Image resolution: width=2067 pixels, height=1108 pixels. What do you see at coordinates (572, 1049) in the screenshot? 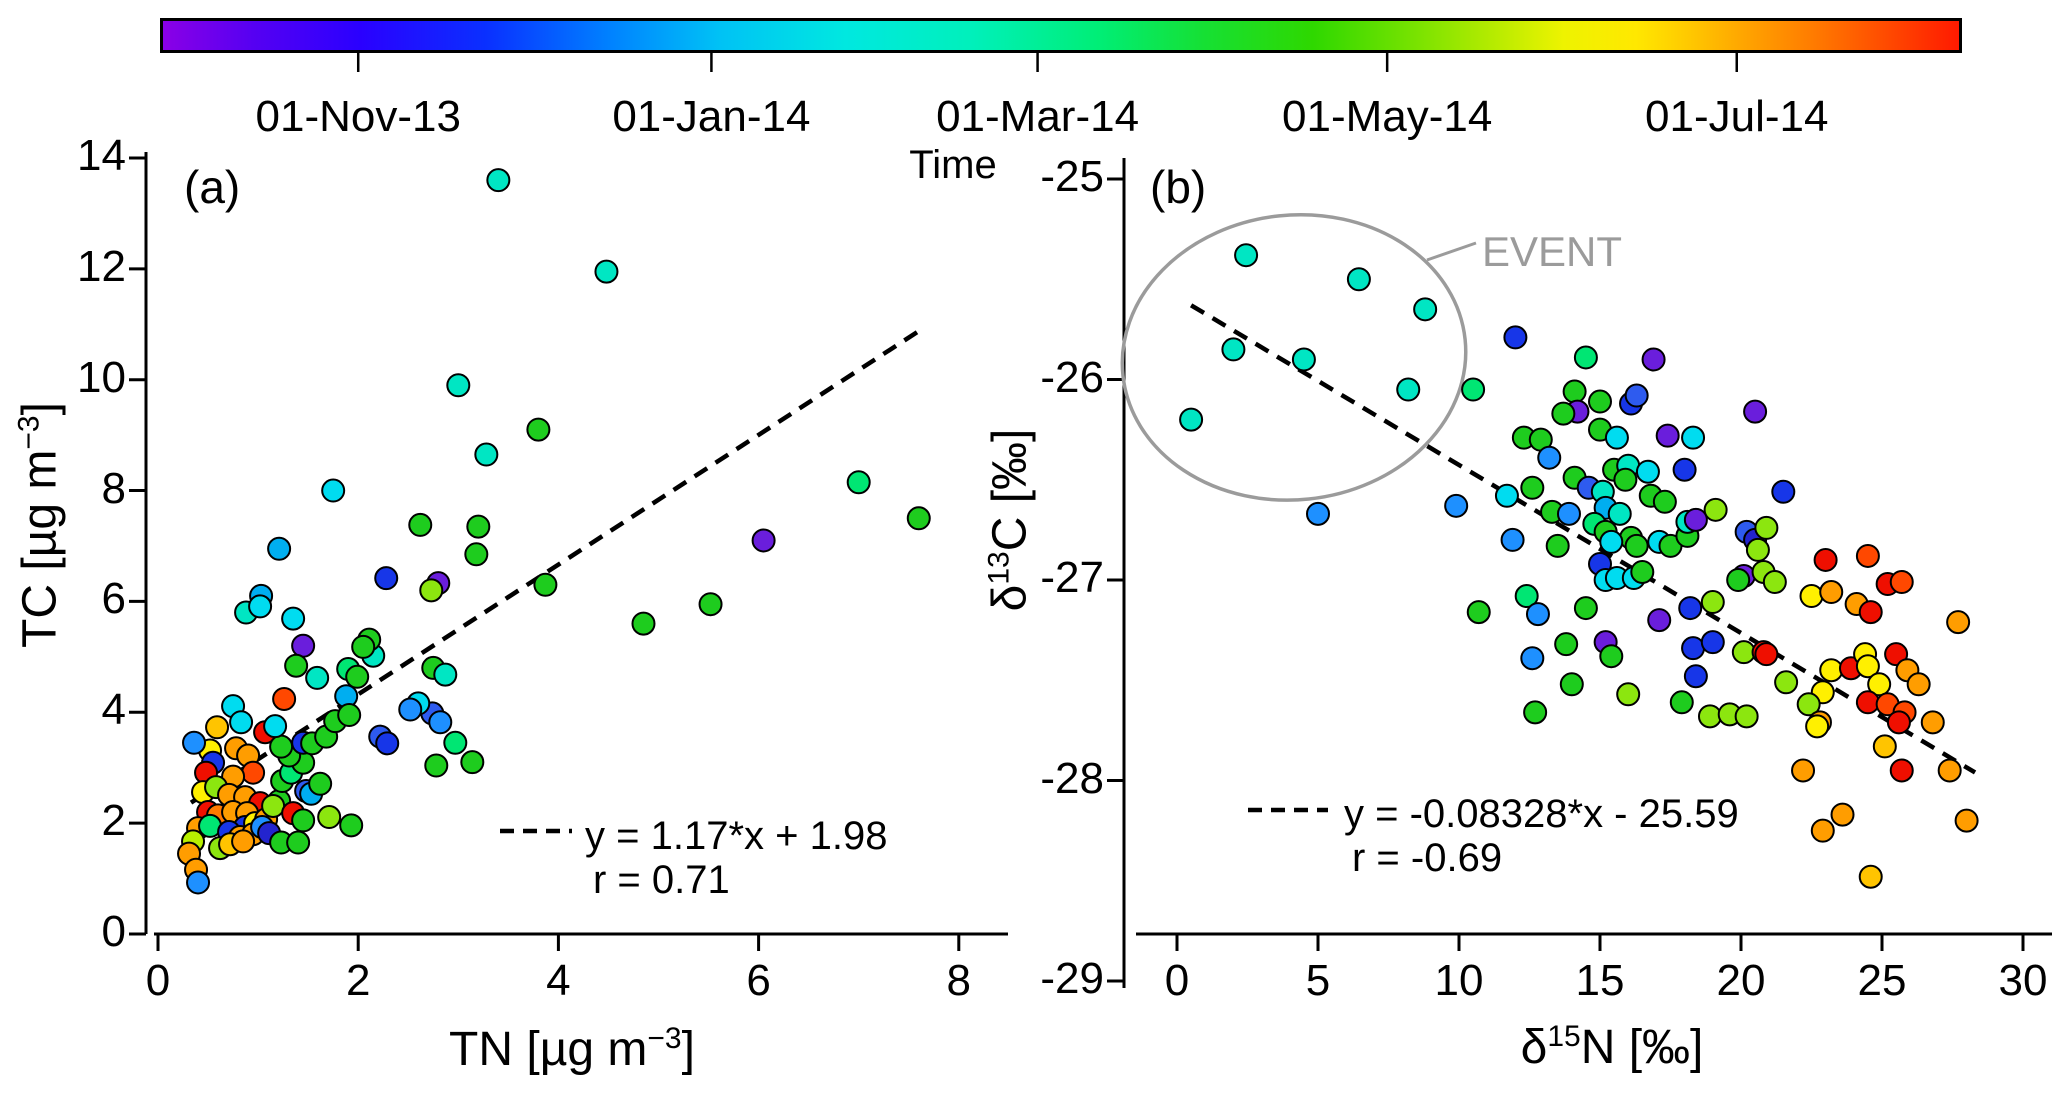
I see `panel-a-x-axis-title: TN [µg m−3]` at bounding box center [572, 1049].